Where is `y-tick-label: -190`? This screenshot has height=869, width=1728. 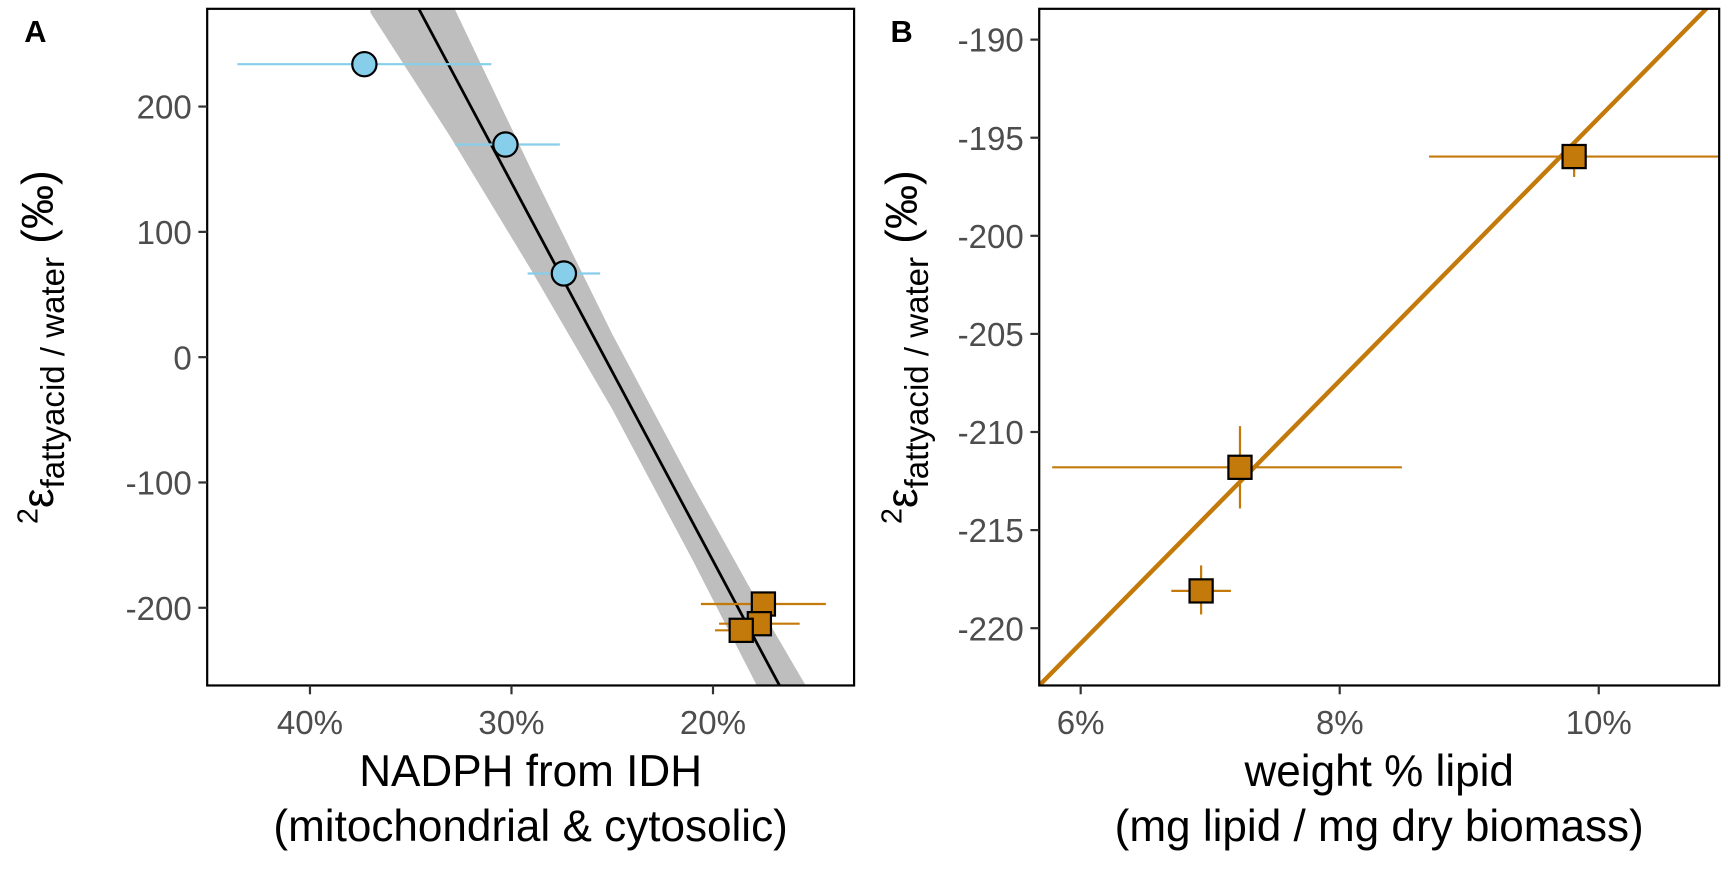 y-tick-label: -190 is located at coordinates (991, 41).